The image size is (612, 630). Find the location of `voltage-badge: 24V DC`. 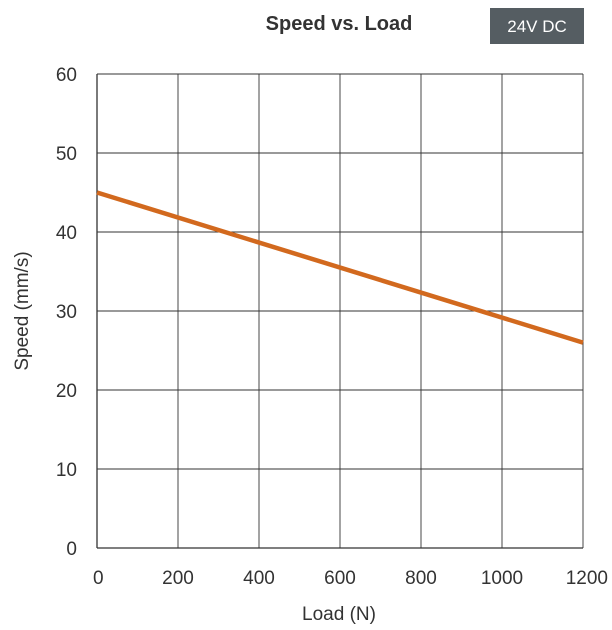

voltage-badge: 24V DC is located at coordinates (537, 26).